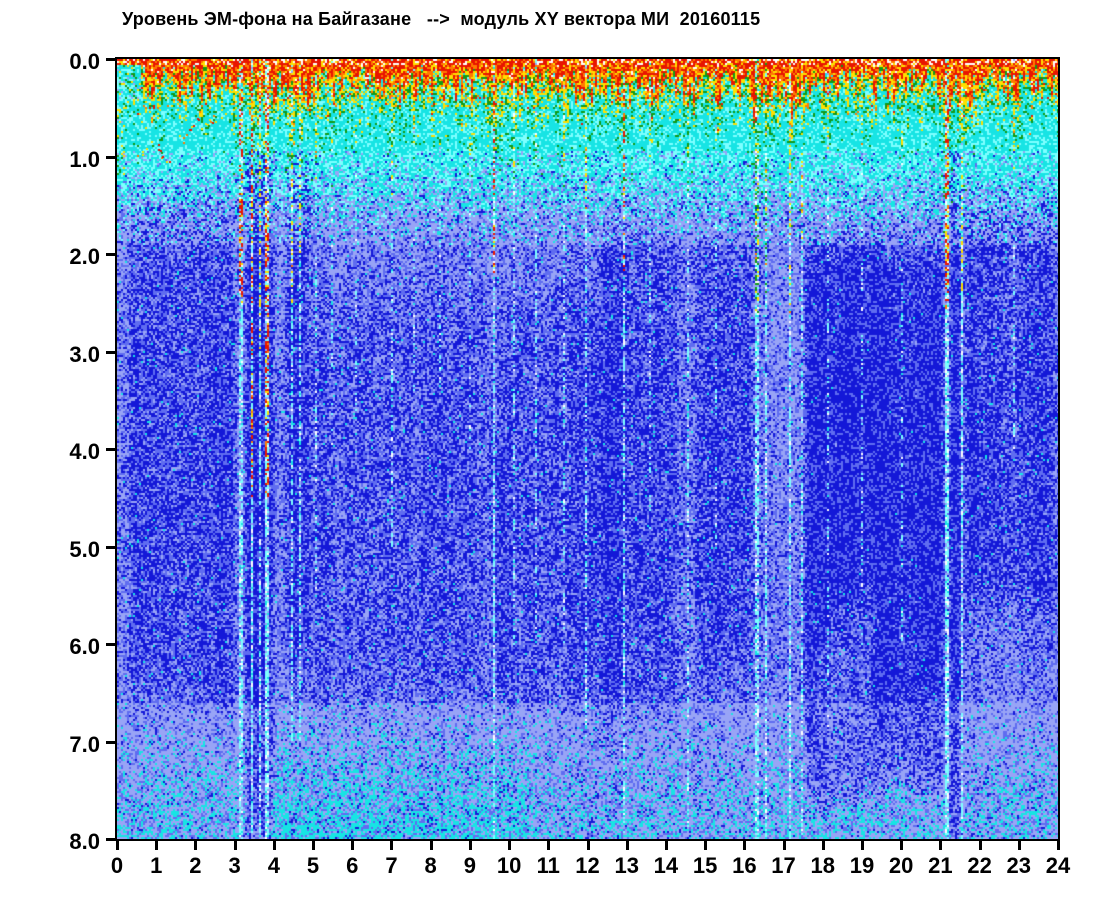  What do you see at coordinates (1019, 865) in the screenshot?
I see `x-tick-label: 23` at bounding box center [1019, 865].